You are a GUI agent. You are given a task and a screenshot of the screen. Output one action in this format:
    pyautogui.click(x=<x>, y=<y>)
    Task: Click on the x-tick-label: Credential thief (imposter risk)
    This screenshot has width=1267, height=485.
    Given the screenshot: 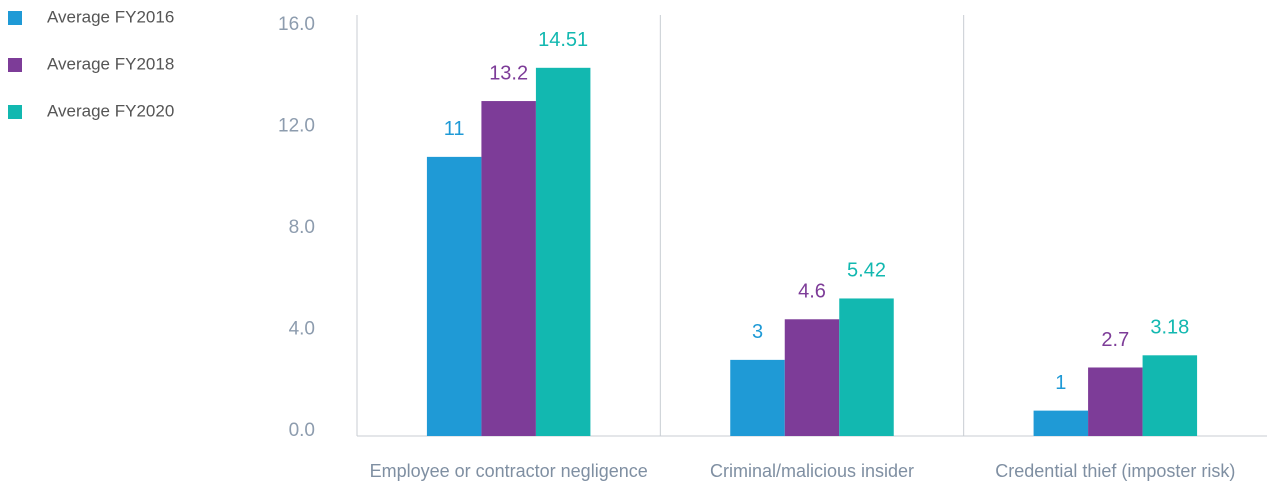 What is the action you would take?
    pyautogui.click(x=1115, y=471)
    